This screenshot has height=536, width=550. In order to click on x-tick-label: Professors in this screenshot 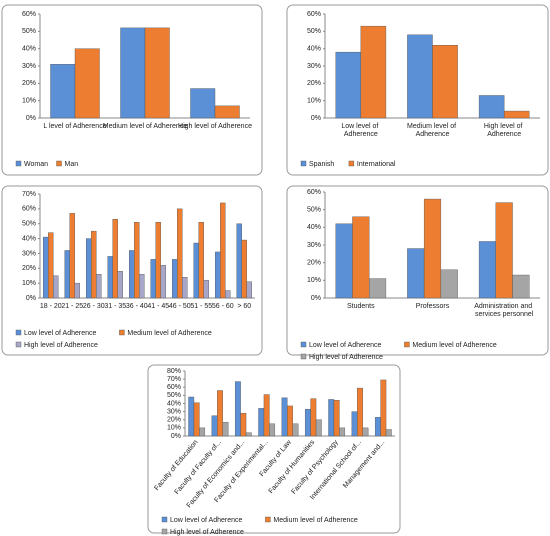, I will do `click(433, 306)`.